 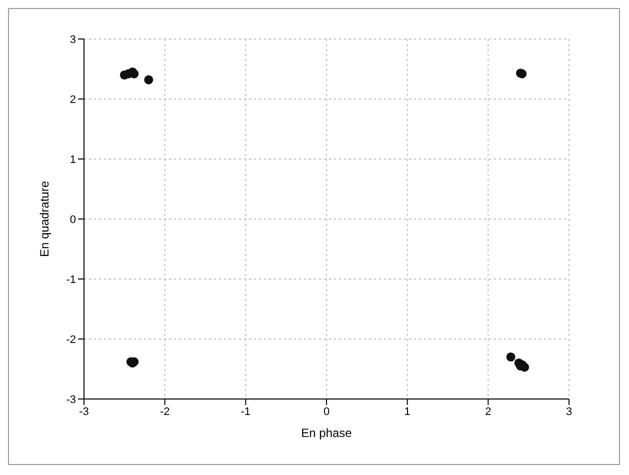 I want to click on x-tick-label: -2, so click(x=165, y=412).